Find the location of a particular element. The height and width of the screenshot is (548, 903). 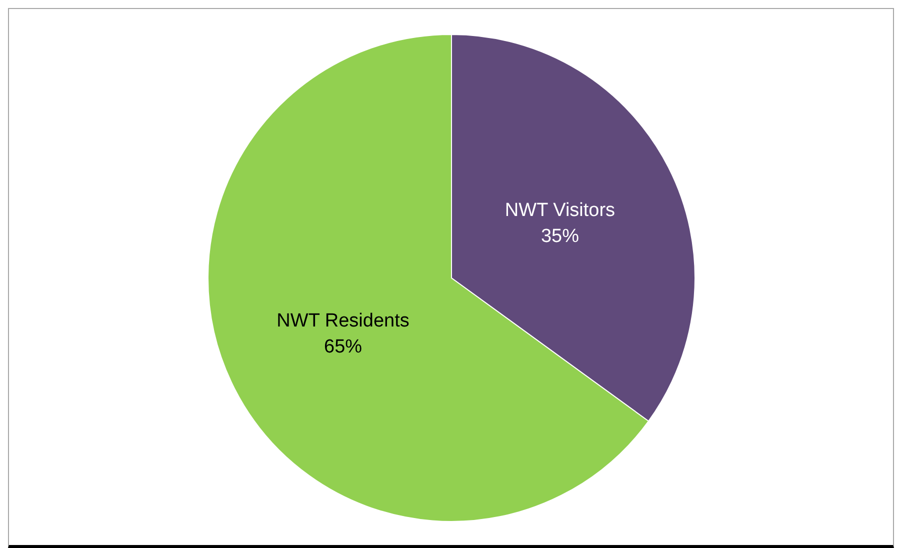

slice-label: NWT Visitors is located at coordinates (560, 210).